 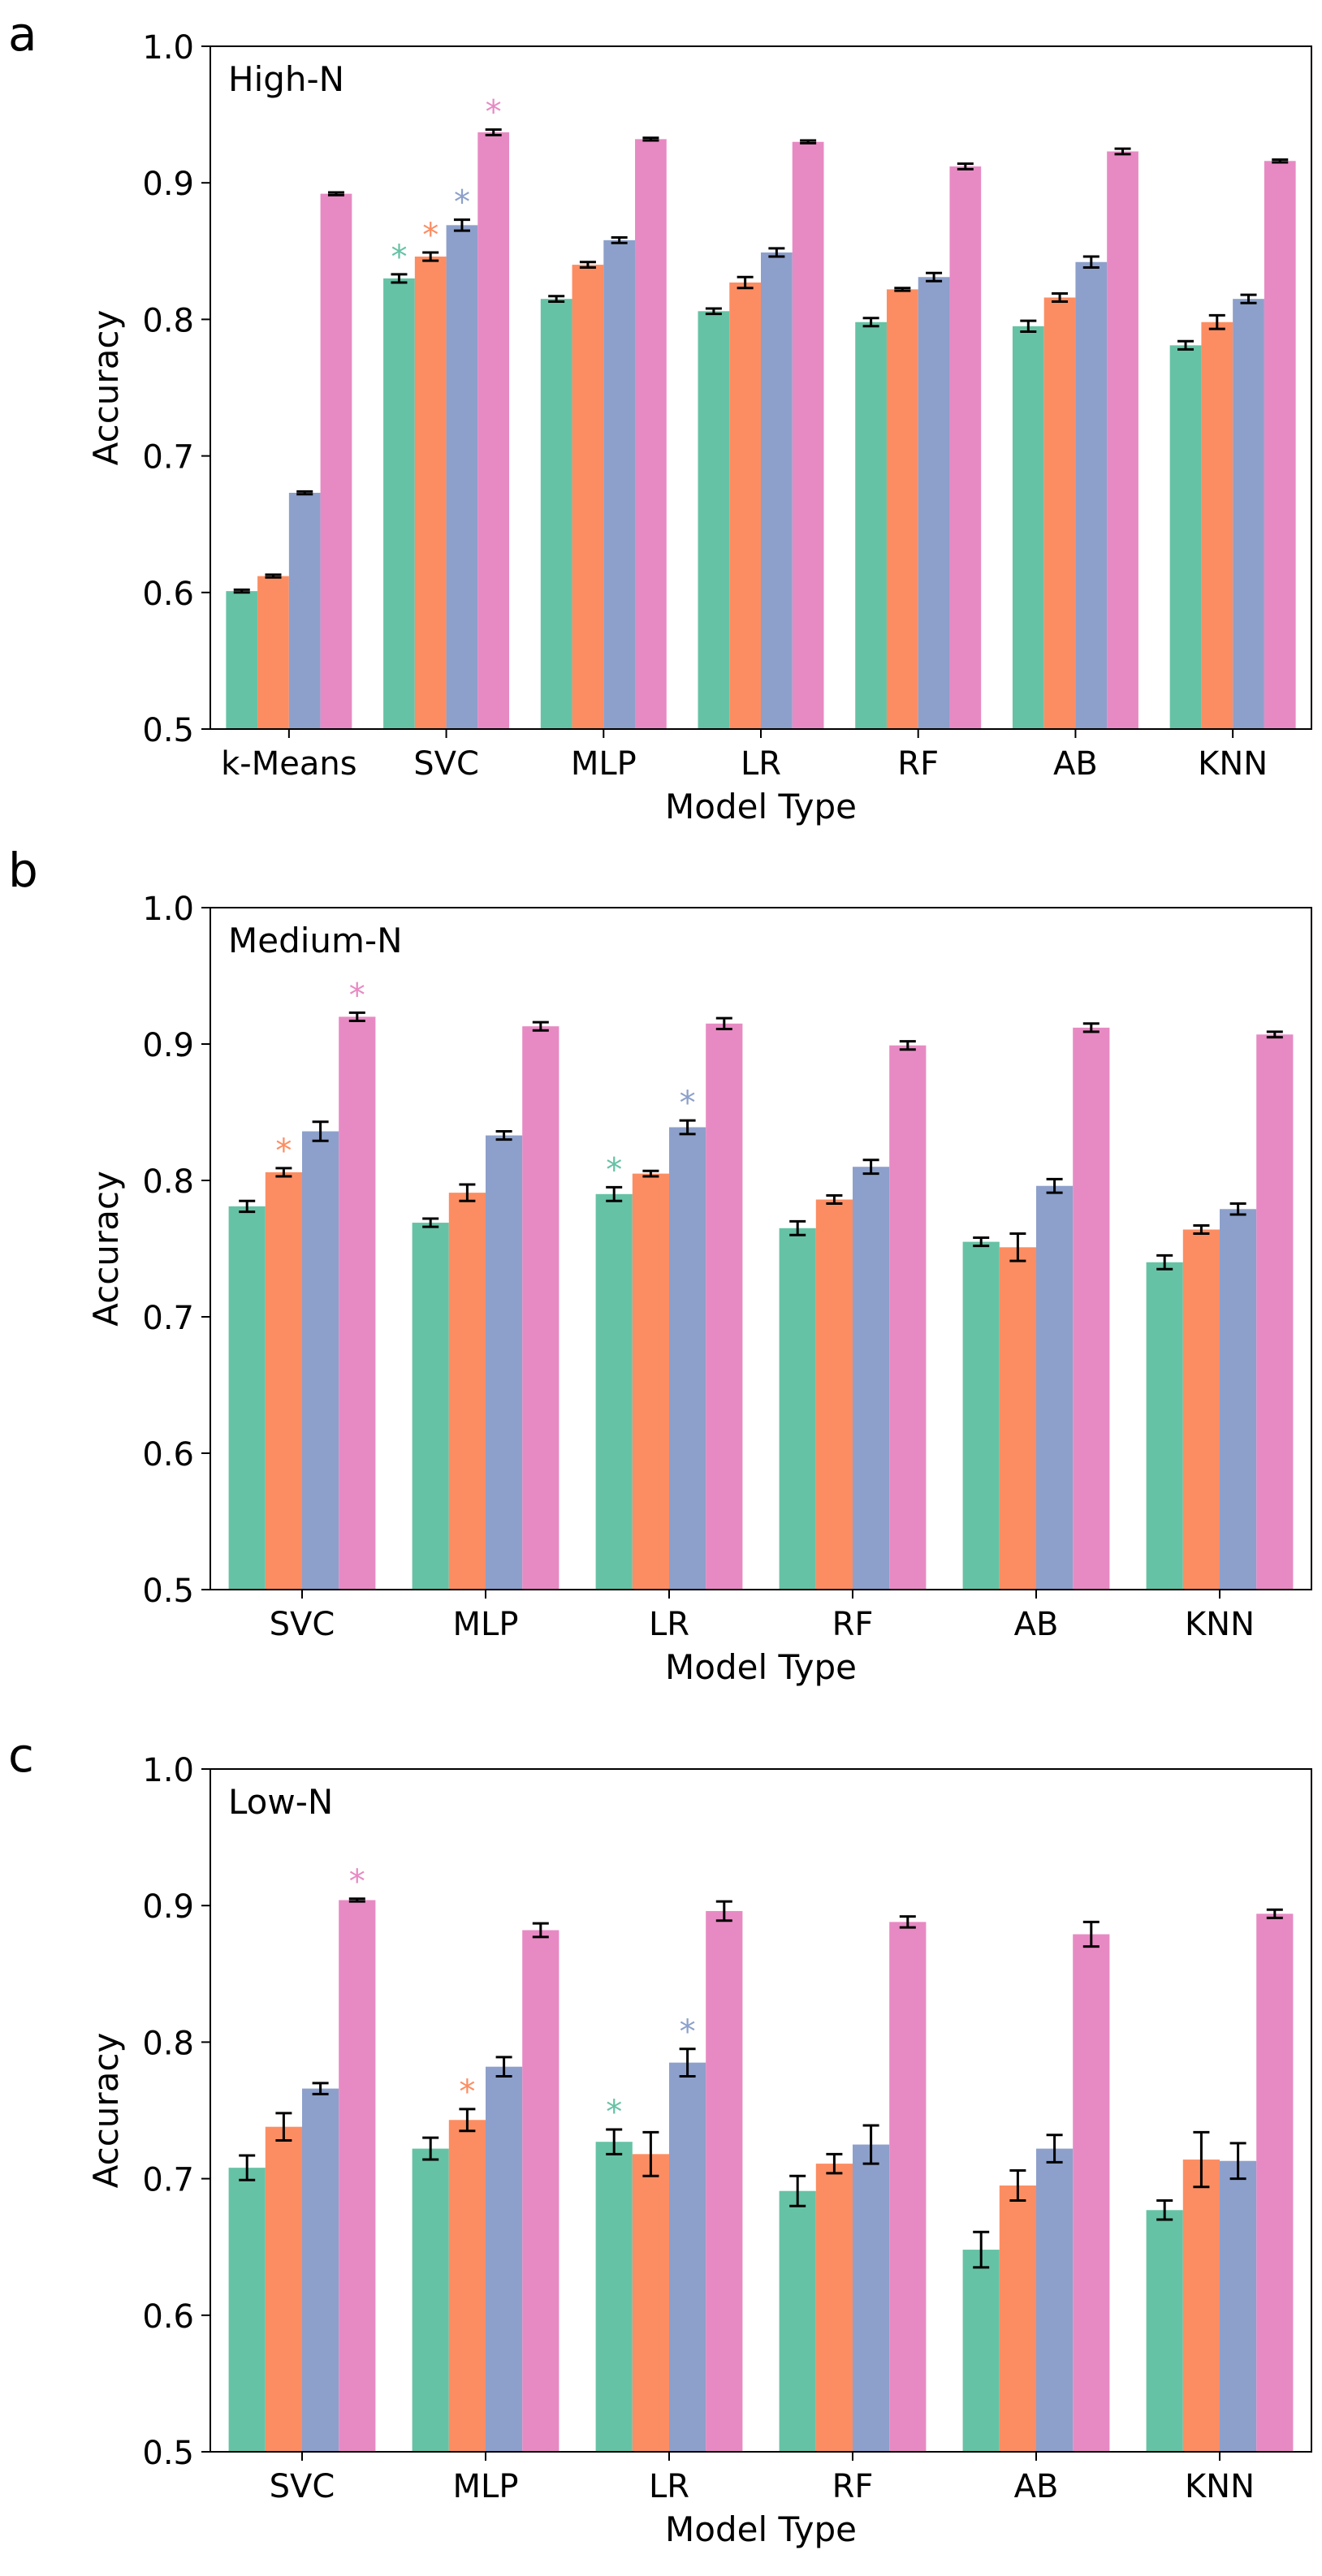 What do you see at coordinates (168, 1907) in the screenshot?
I see `y-tick-label: 0.9` at bounding box center [168, 1907].